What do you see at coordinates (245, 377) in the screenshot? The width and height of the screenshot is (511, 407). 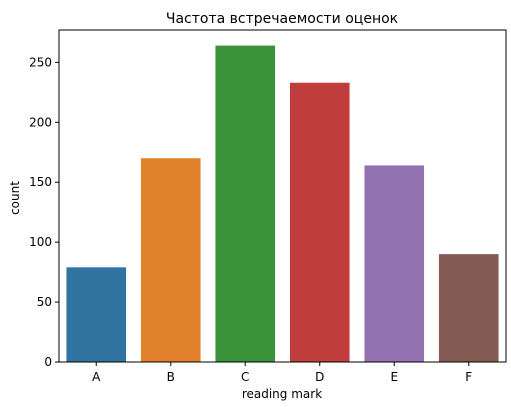 I see `x-tick-label: C` at bounding box center [245, 377].